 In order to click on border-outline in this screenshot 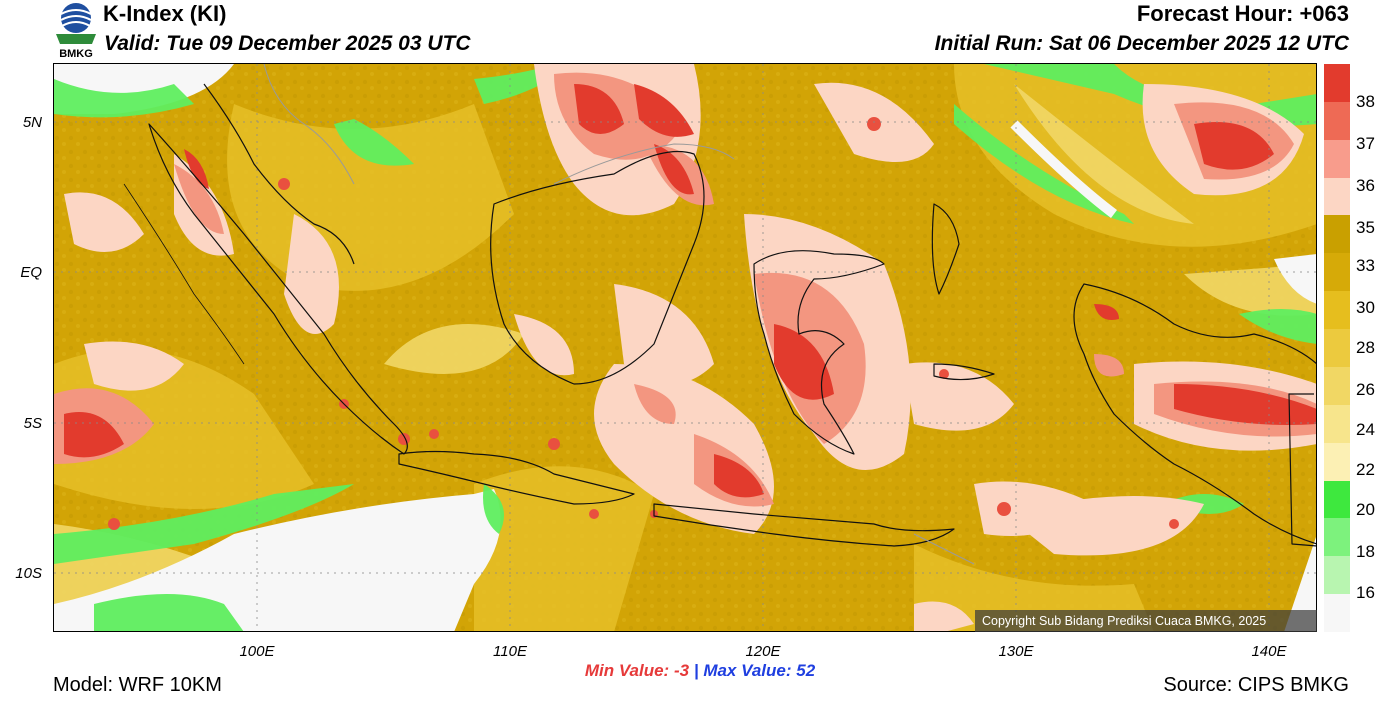, I will do `click(1302, 470)`.